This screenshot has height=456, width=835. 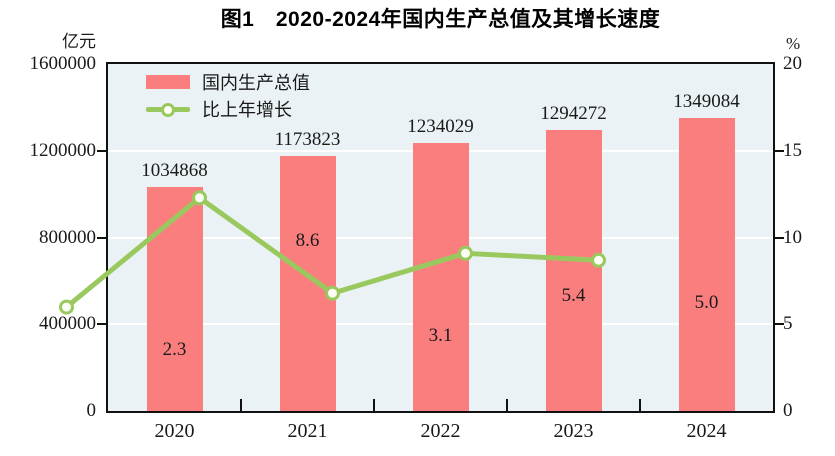 What do you see at coordinates (440, 19) in the screenshot?
I see `chart-title: 图1 2020-2024年国内生产总值及其增长速度` at bounding box center [440, 19].